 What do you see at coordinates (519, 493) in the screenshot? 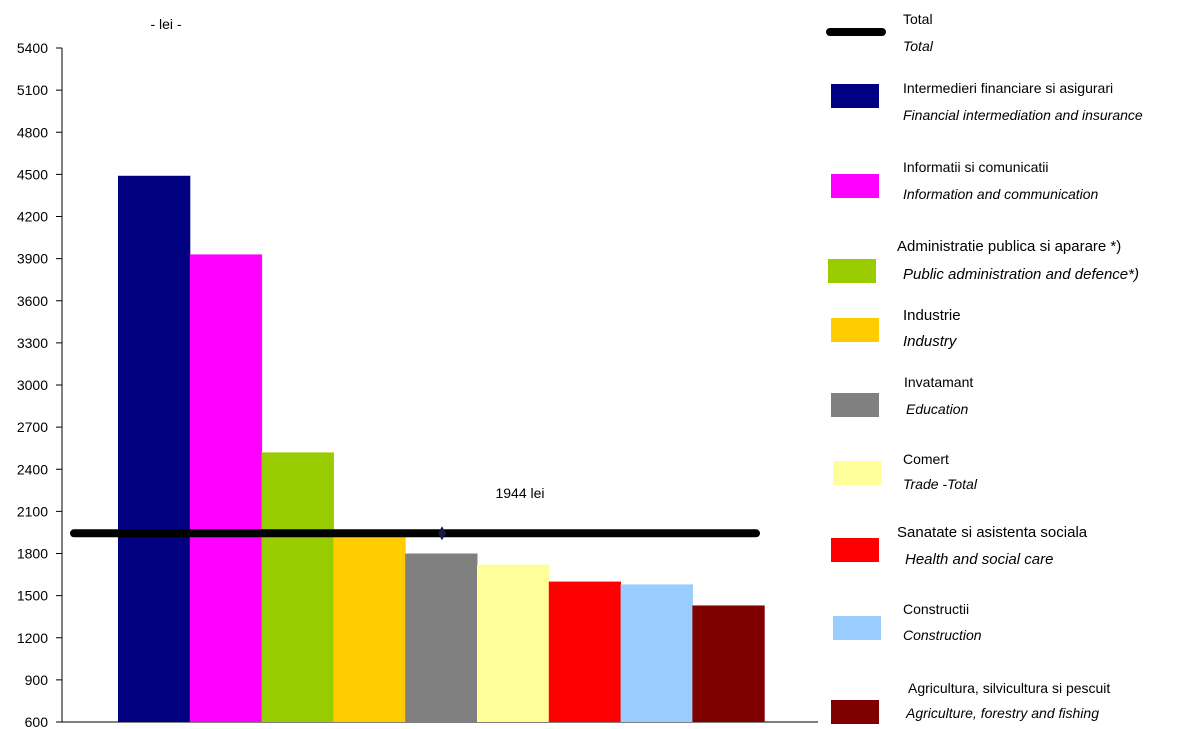
I see `total-value-label: 1944 lei` at bounding box center [519, 493].